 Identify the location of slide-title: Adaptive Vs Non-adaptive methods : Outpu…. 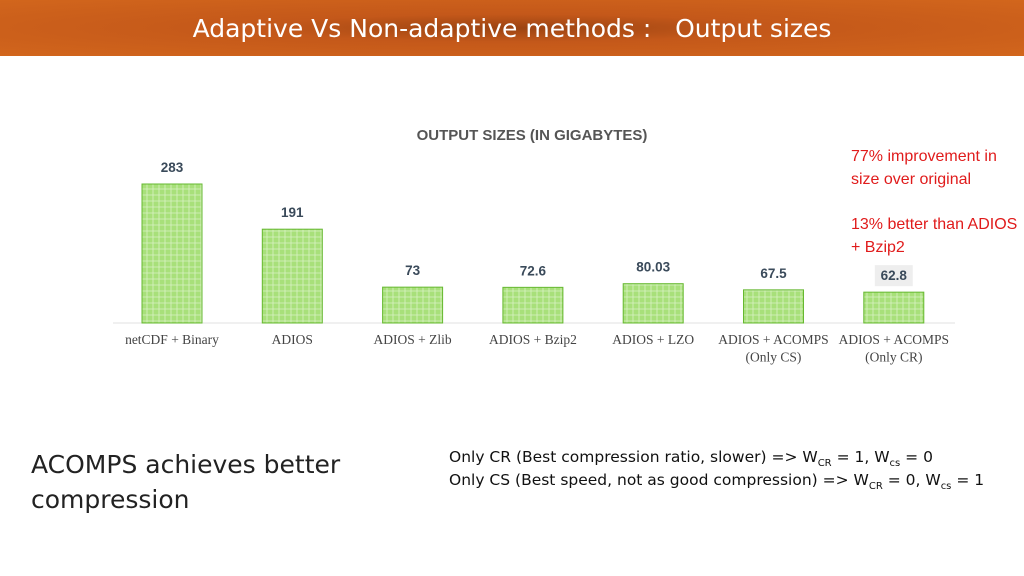
(512, 28).